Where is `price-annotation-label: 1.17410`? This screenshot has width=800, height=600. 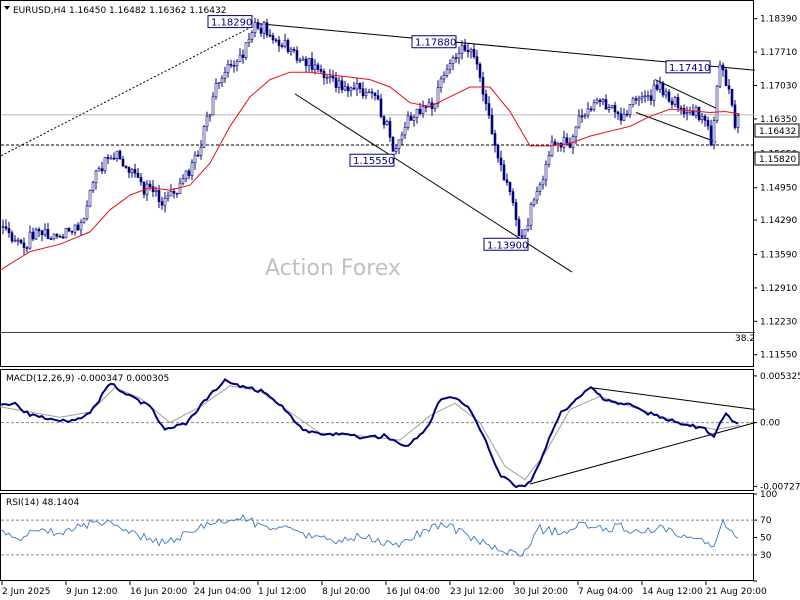 price-annotation-label: 1.17410 is located at coordinates (689, 68).